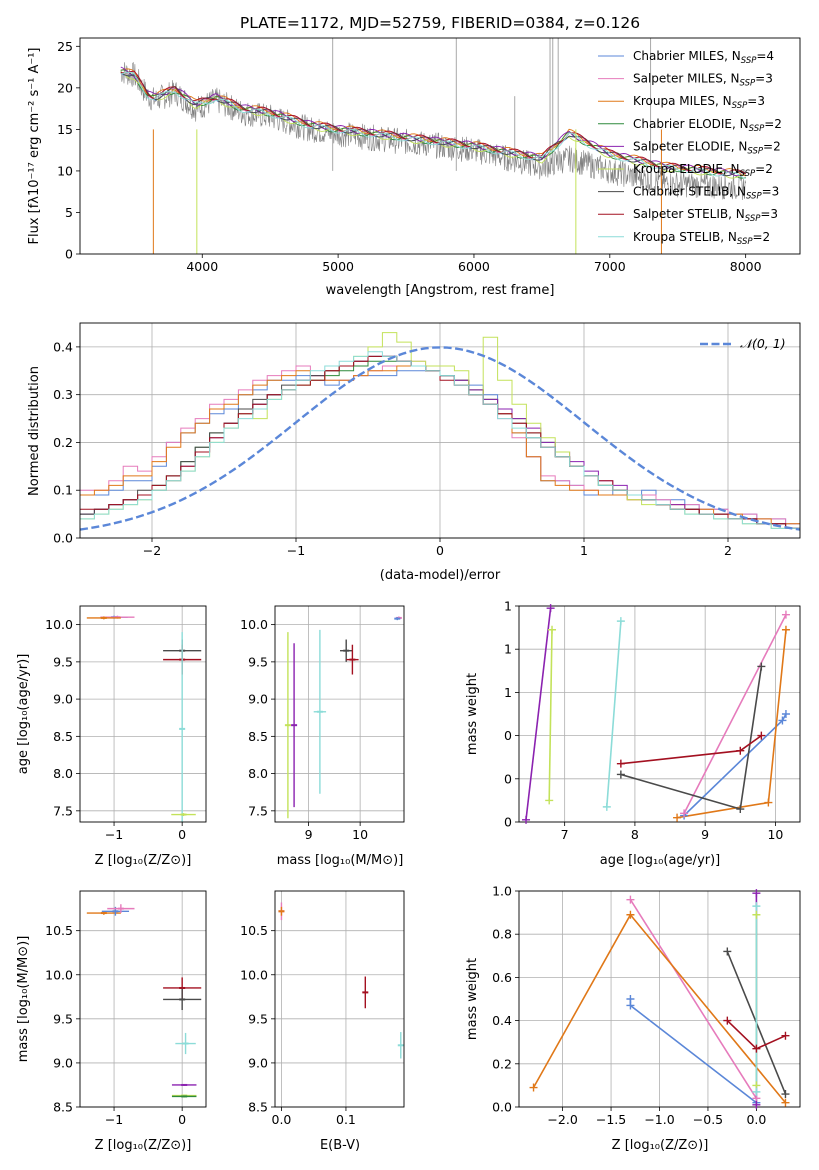 The image size is (819, 1170). Describe the element at coordinates (707, 147) in the screenshot. I see `legend-label: Salpeter ELODIE, NSSP=2` at that location.